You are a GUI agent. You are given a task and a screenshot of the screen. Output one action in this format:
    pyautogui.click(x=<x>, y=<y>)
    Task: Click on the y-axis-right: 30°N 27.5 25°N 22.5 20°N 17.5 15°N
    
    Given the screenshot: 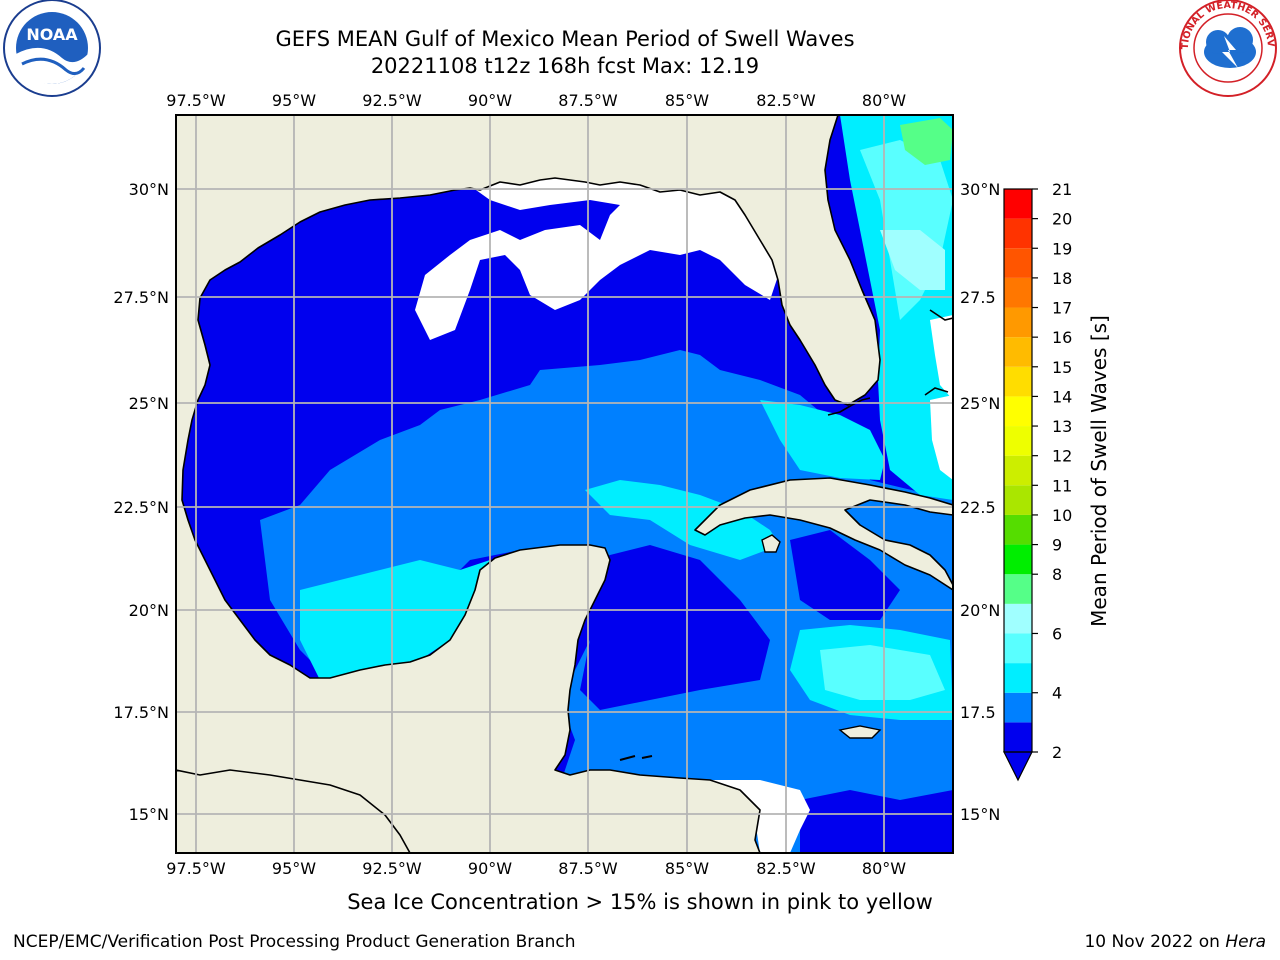 What is the action you would take?
    pyautogui.click(x=980, y=502)
    